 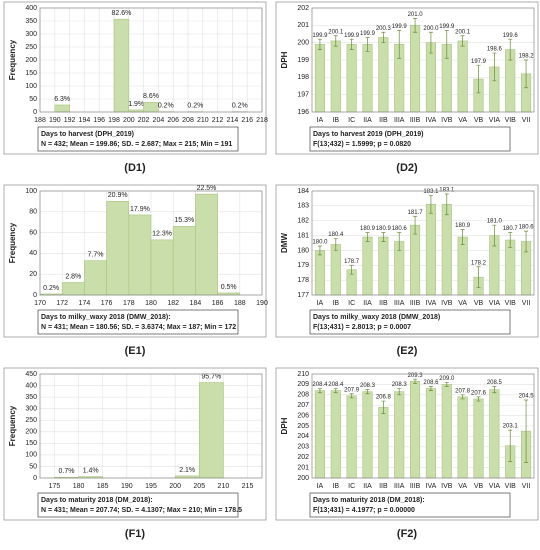 I want to click on percent-label: 95.7%, so click(x=211, y=376).